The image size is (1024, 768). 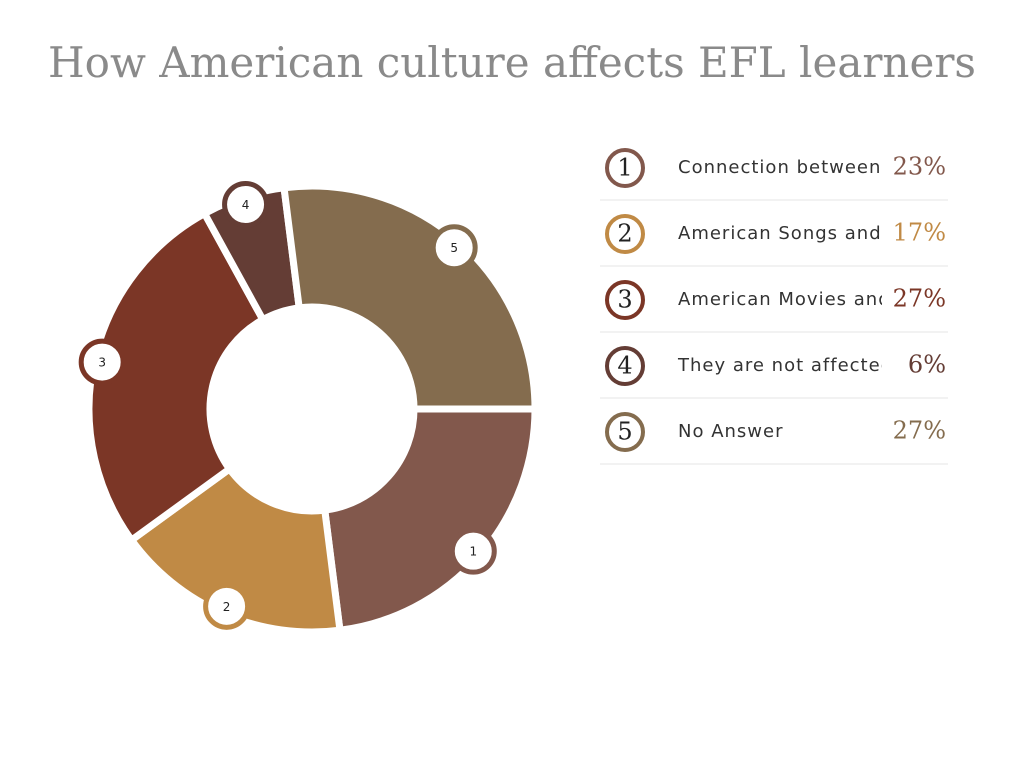 I want to click on legend-marker-label: 3, so click(x=624, y=300).